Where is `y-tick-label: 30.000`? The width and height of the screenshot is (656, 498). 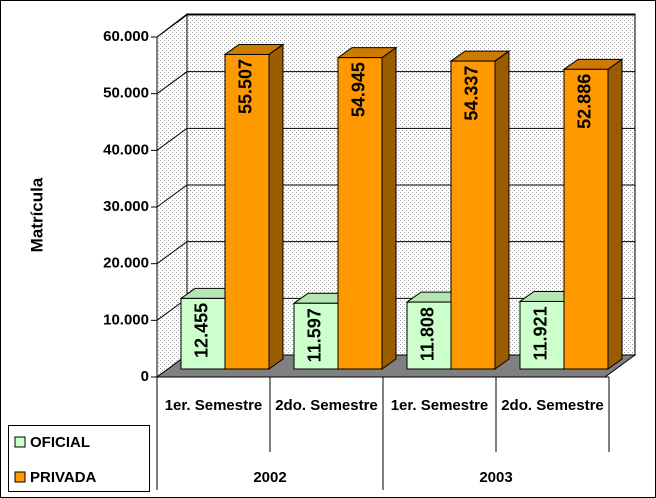 y-tick-label: 30.000 is located at coordinates (126, 206).